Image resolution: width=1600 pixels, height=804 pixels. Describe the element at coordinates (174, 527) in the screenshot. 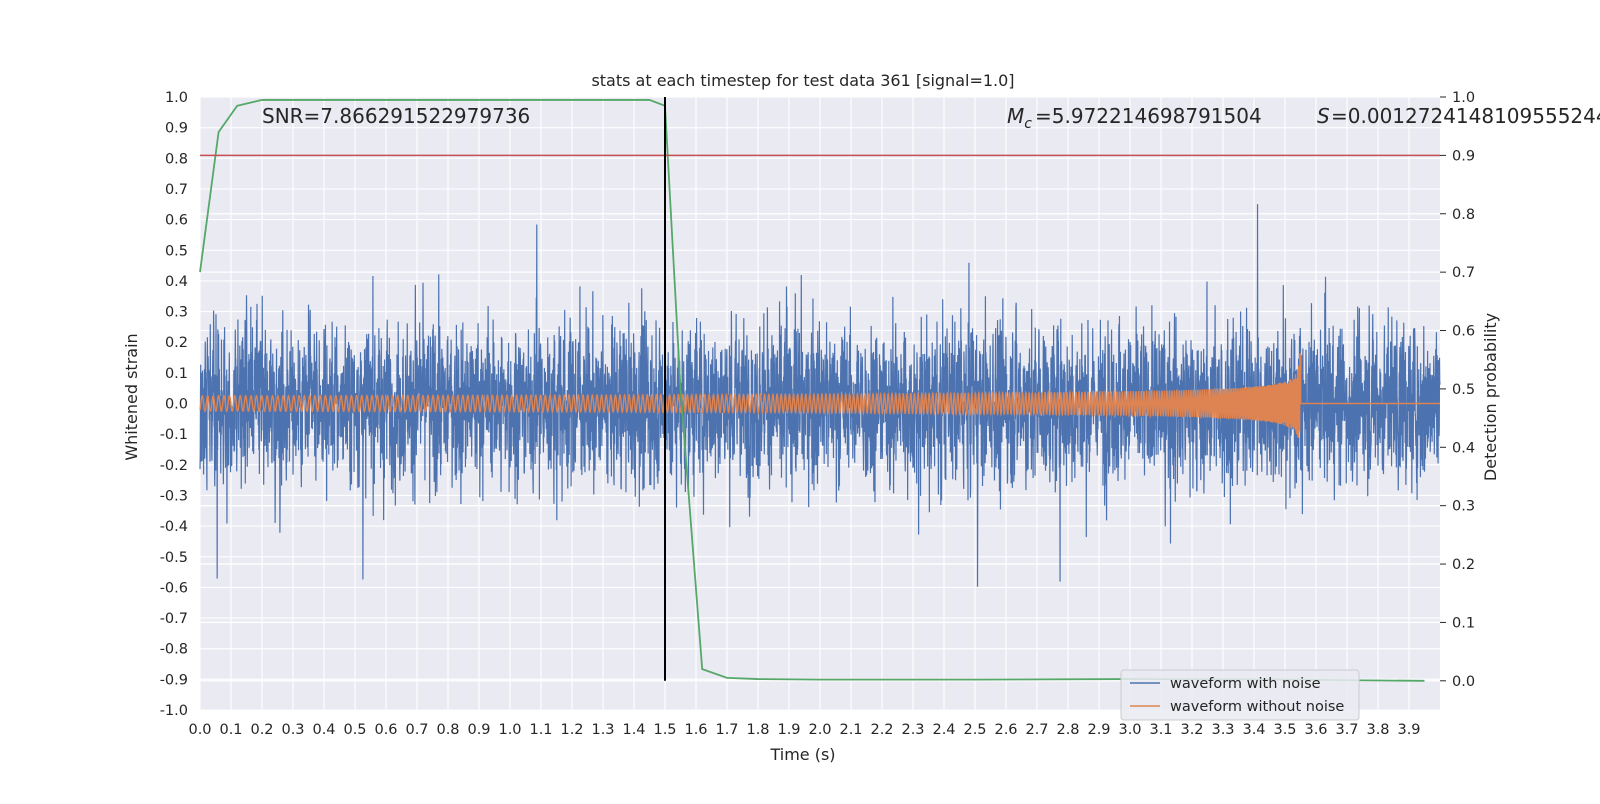

I see `y-left-tick-label: -0.4` at that location.